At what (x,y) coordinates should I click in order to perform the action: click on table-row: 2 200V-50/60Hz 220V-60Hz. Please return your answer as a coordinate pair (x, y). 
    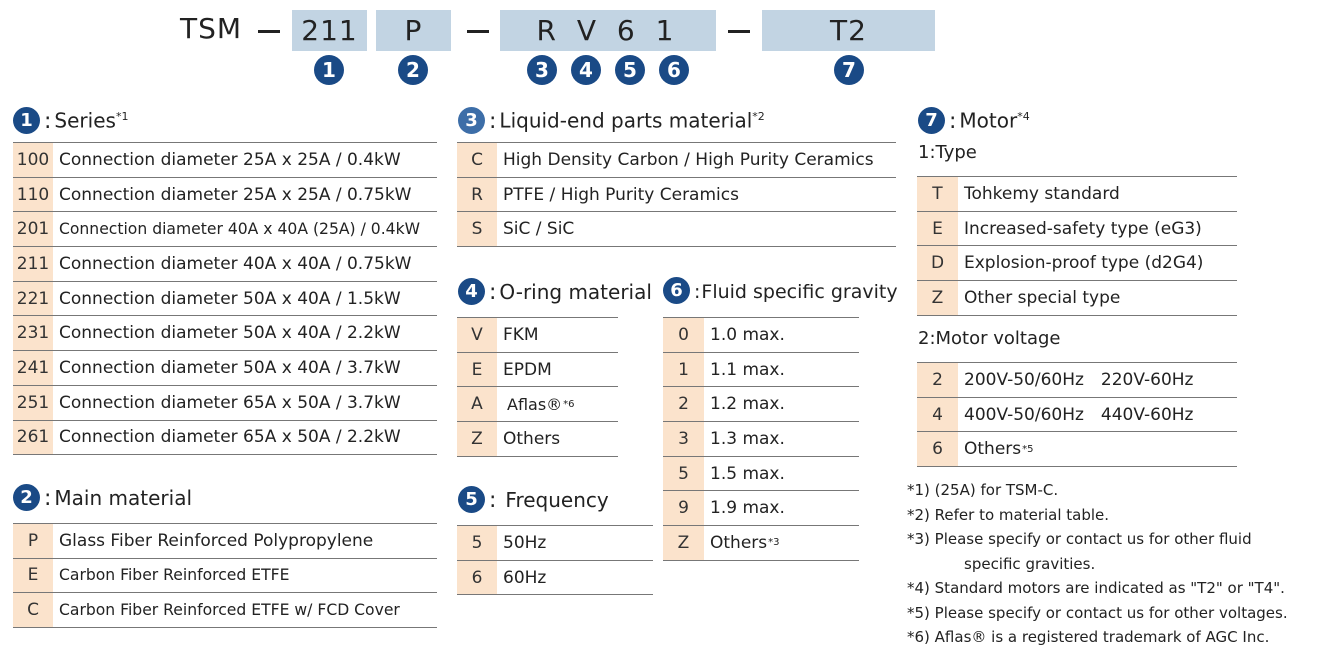
    Looking at the image, I should click on (1077, 380).